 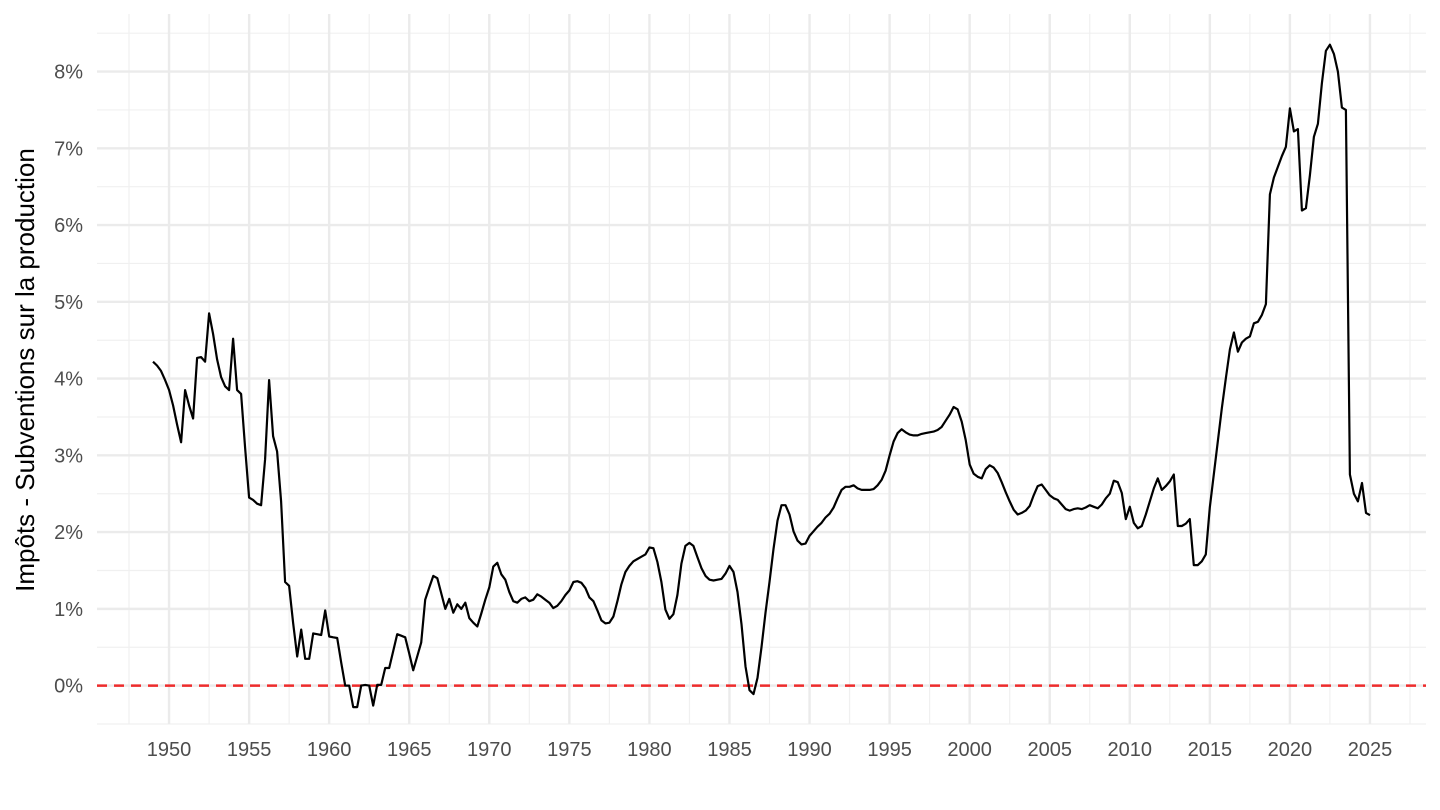 I want to click on y-tick-label: 7%, so click(x=68, y=149).